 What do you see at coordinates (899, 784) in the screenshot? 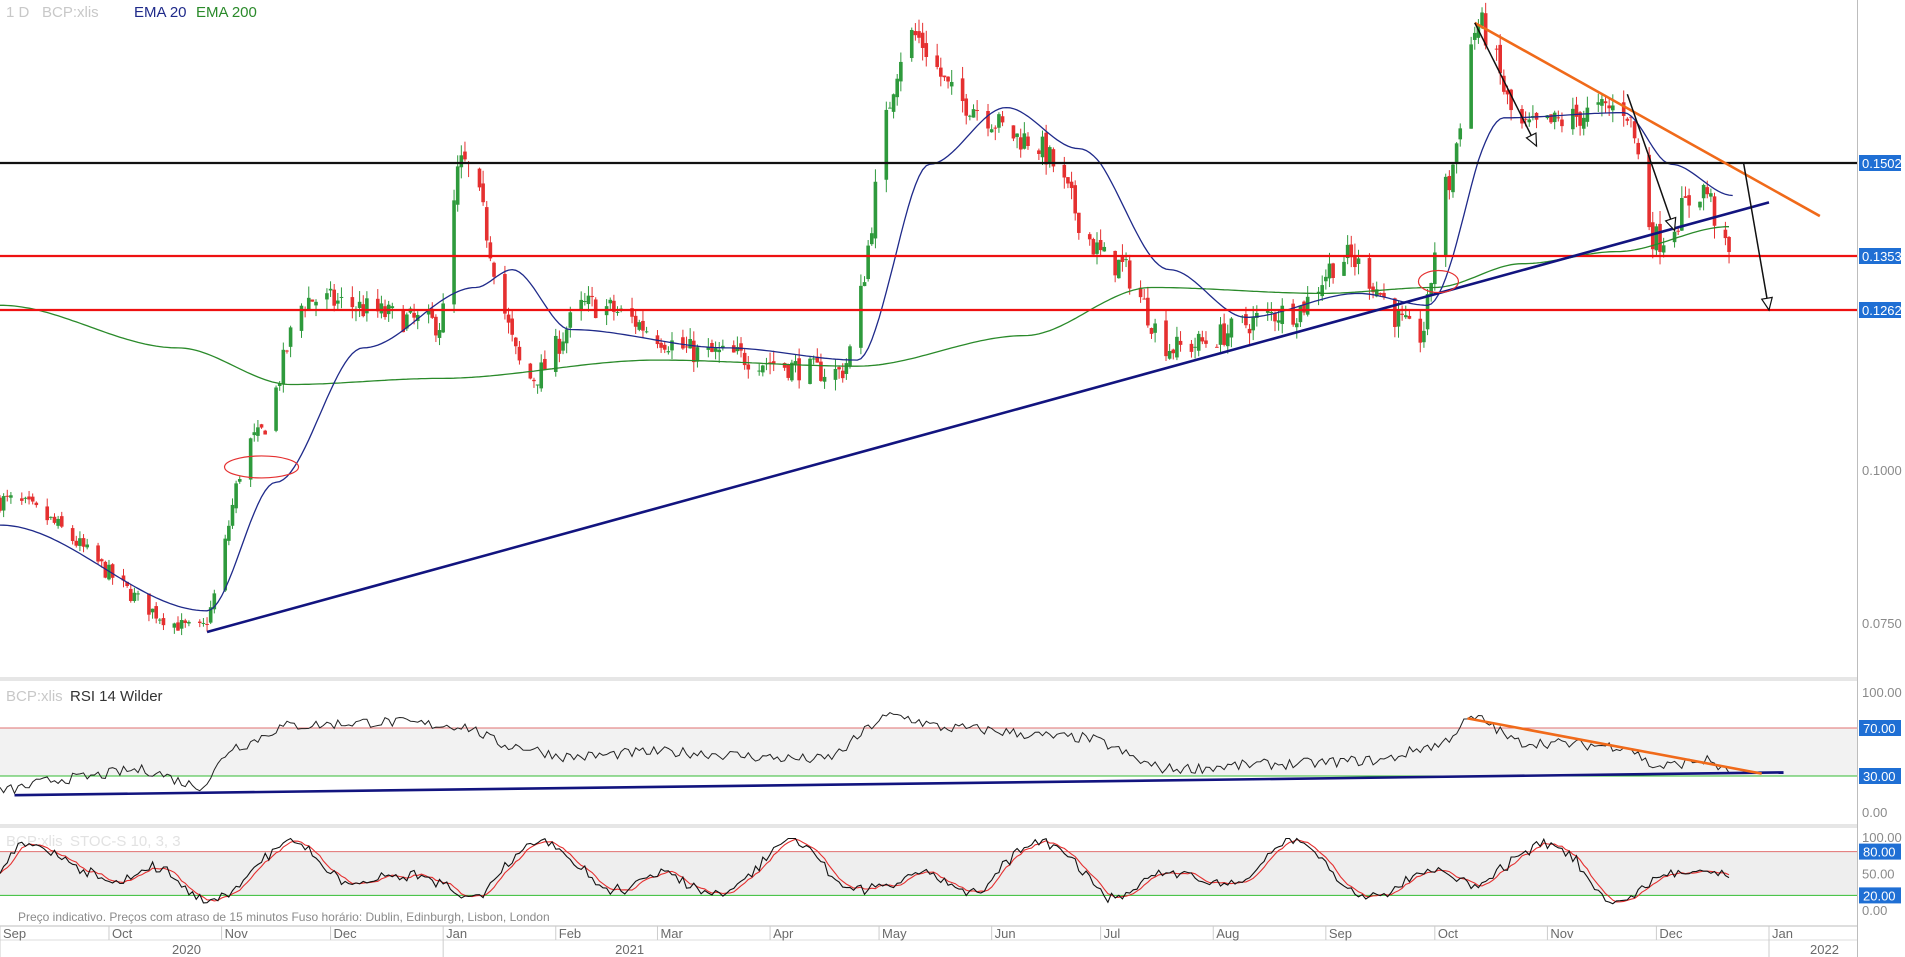
I see `rsi-support-trendline` at bounding box center [899, 784].